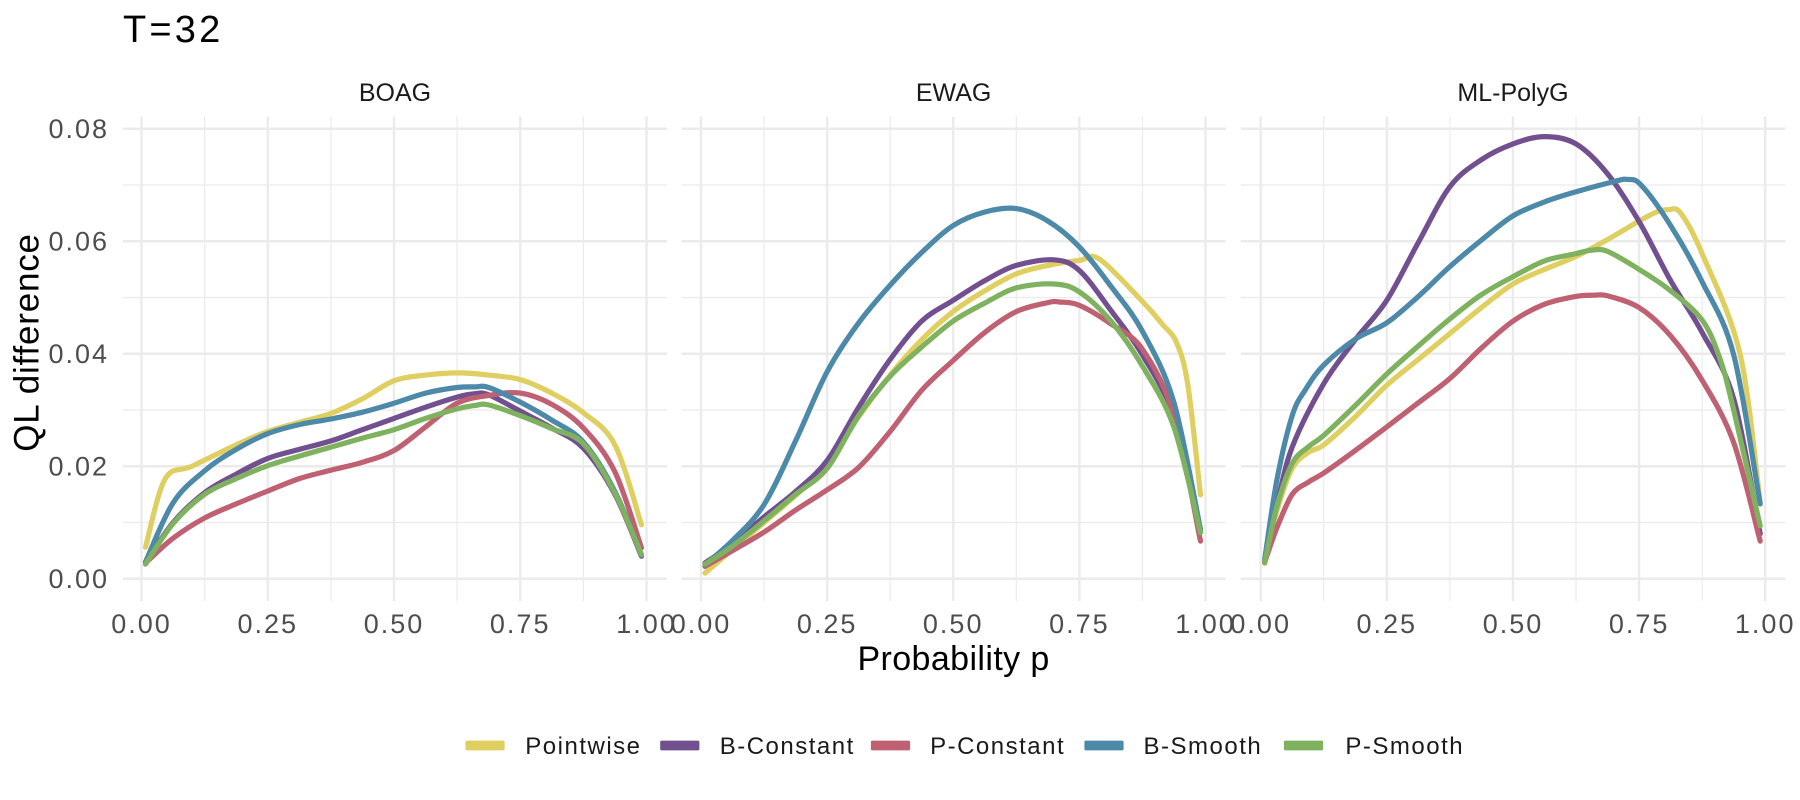  I want to click on svg-text: B-Smooth, so click(1203, 746).